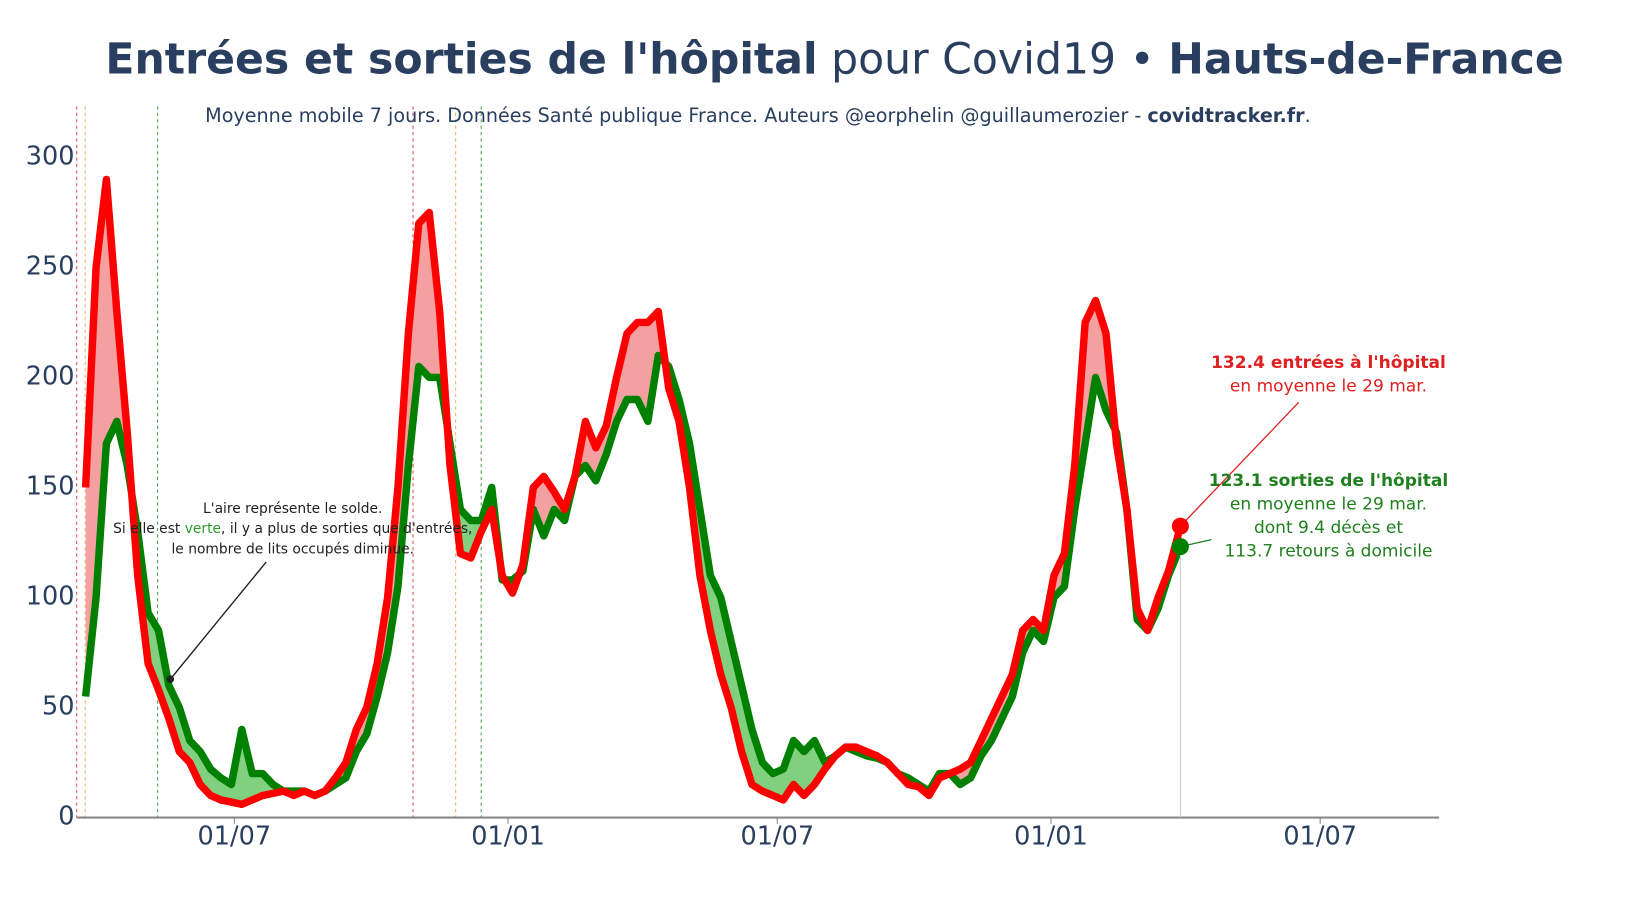 This screenshot has width=1650, height=900. Describe the element at coordinates (993, 59) in the screenshot. I see `title-part: pour Covid19 •` at that location.